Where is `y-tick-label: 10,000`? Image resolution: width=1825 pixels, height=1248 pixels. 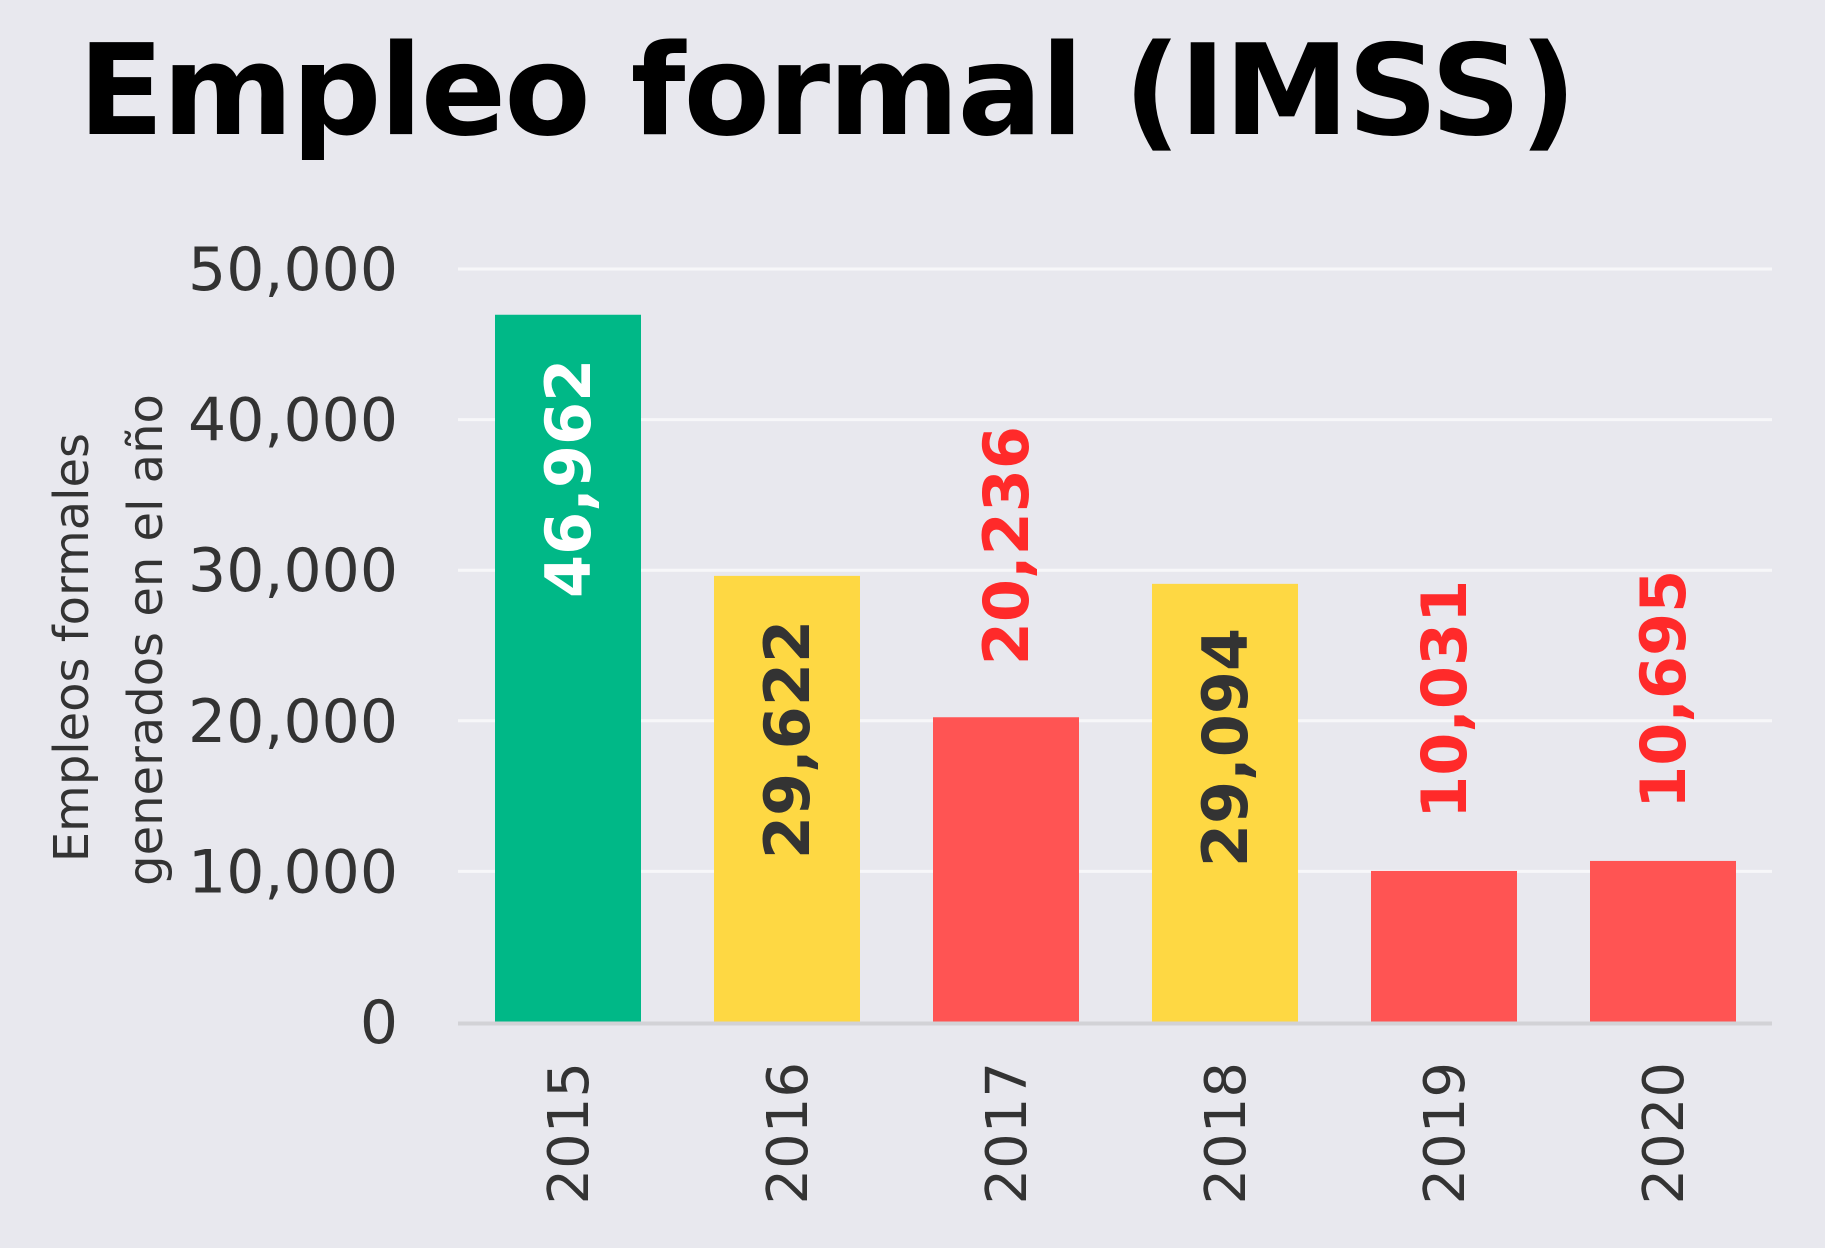 y-tick-label: 10,000 is located at coordinates (293, 872).